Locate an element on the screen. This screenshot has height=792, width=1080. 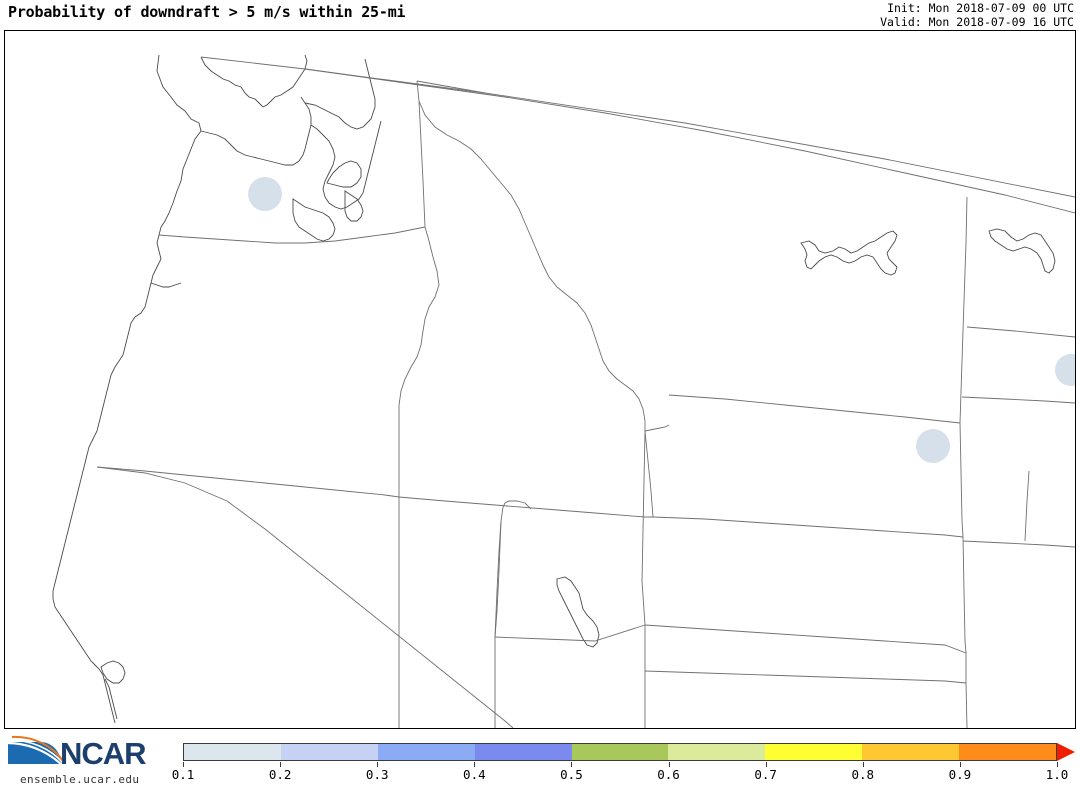
ncar-url-label: ensemble.ucar.edu is located at coordinates (80, 779).